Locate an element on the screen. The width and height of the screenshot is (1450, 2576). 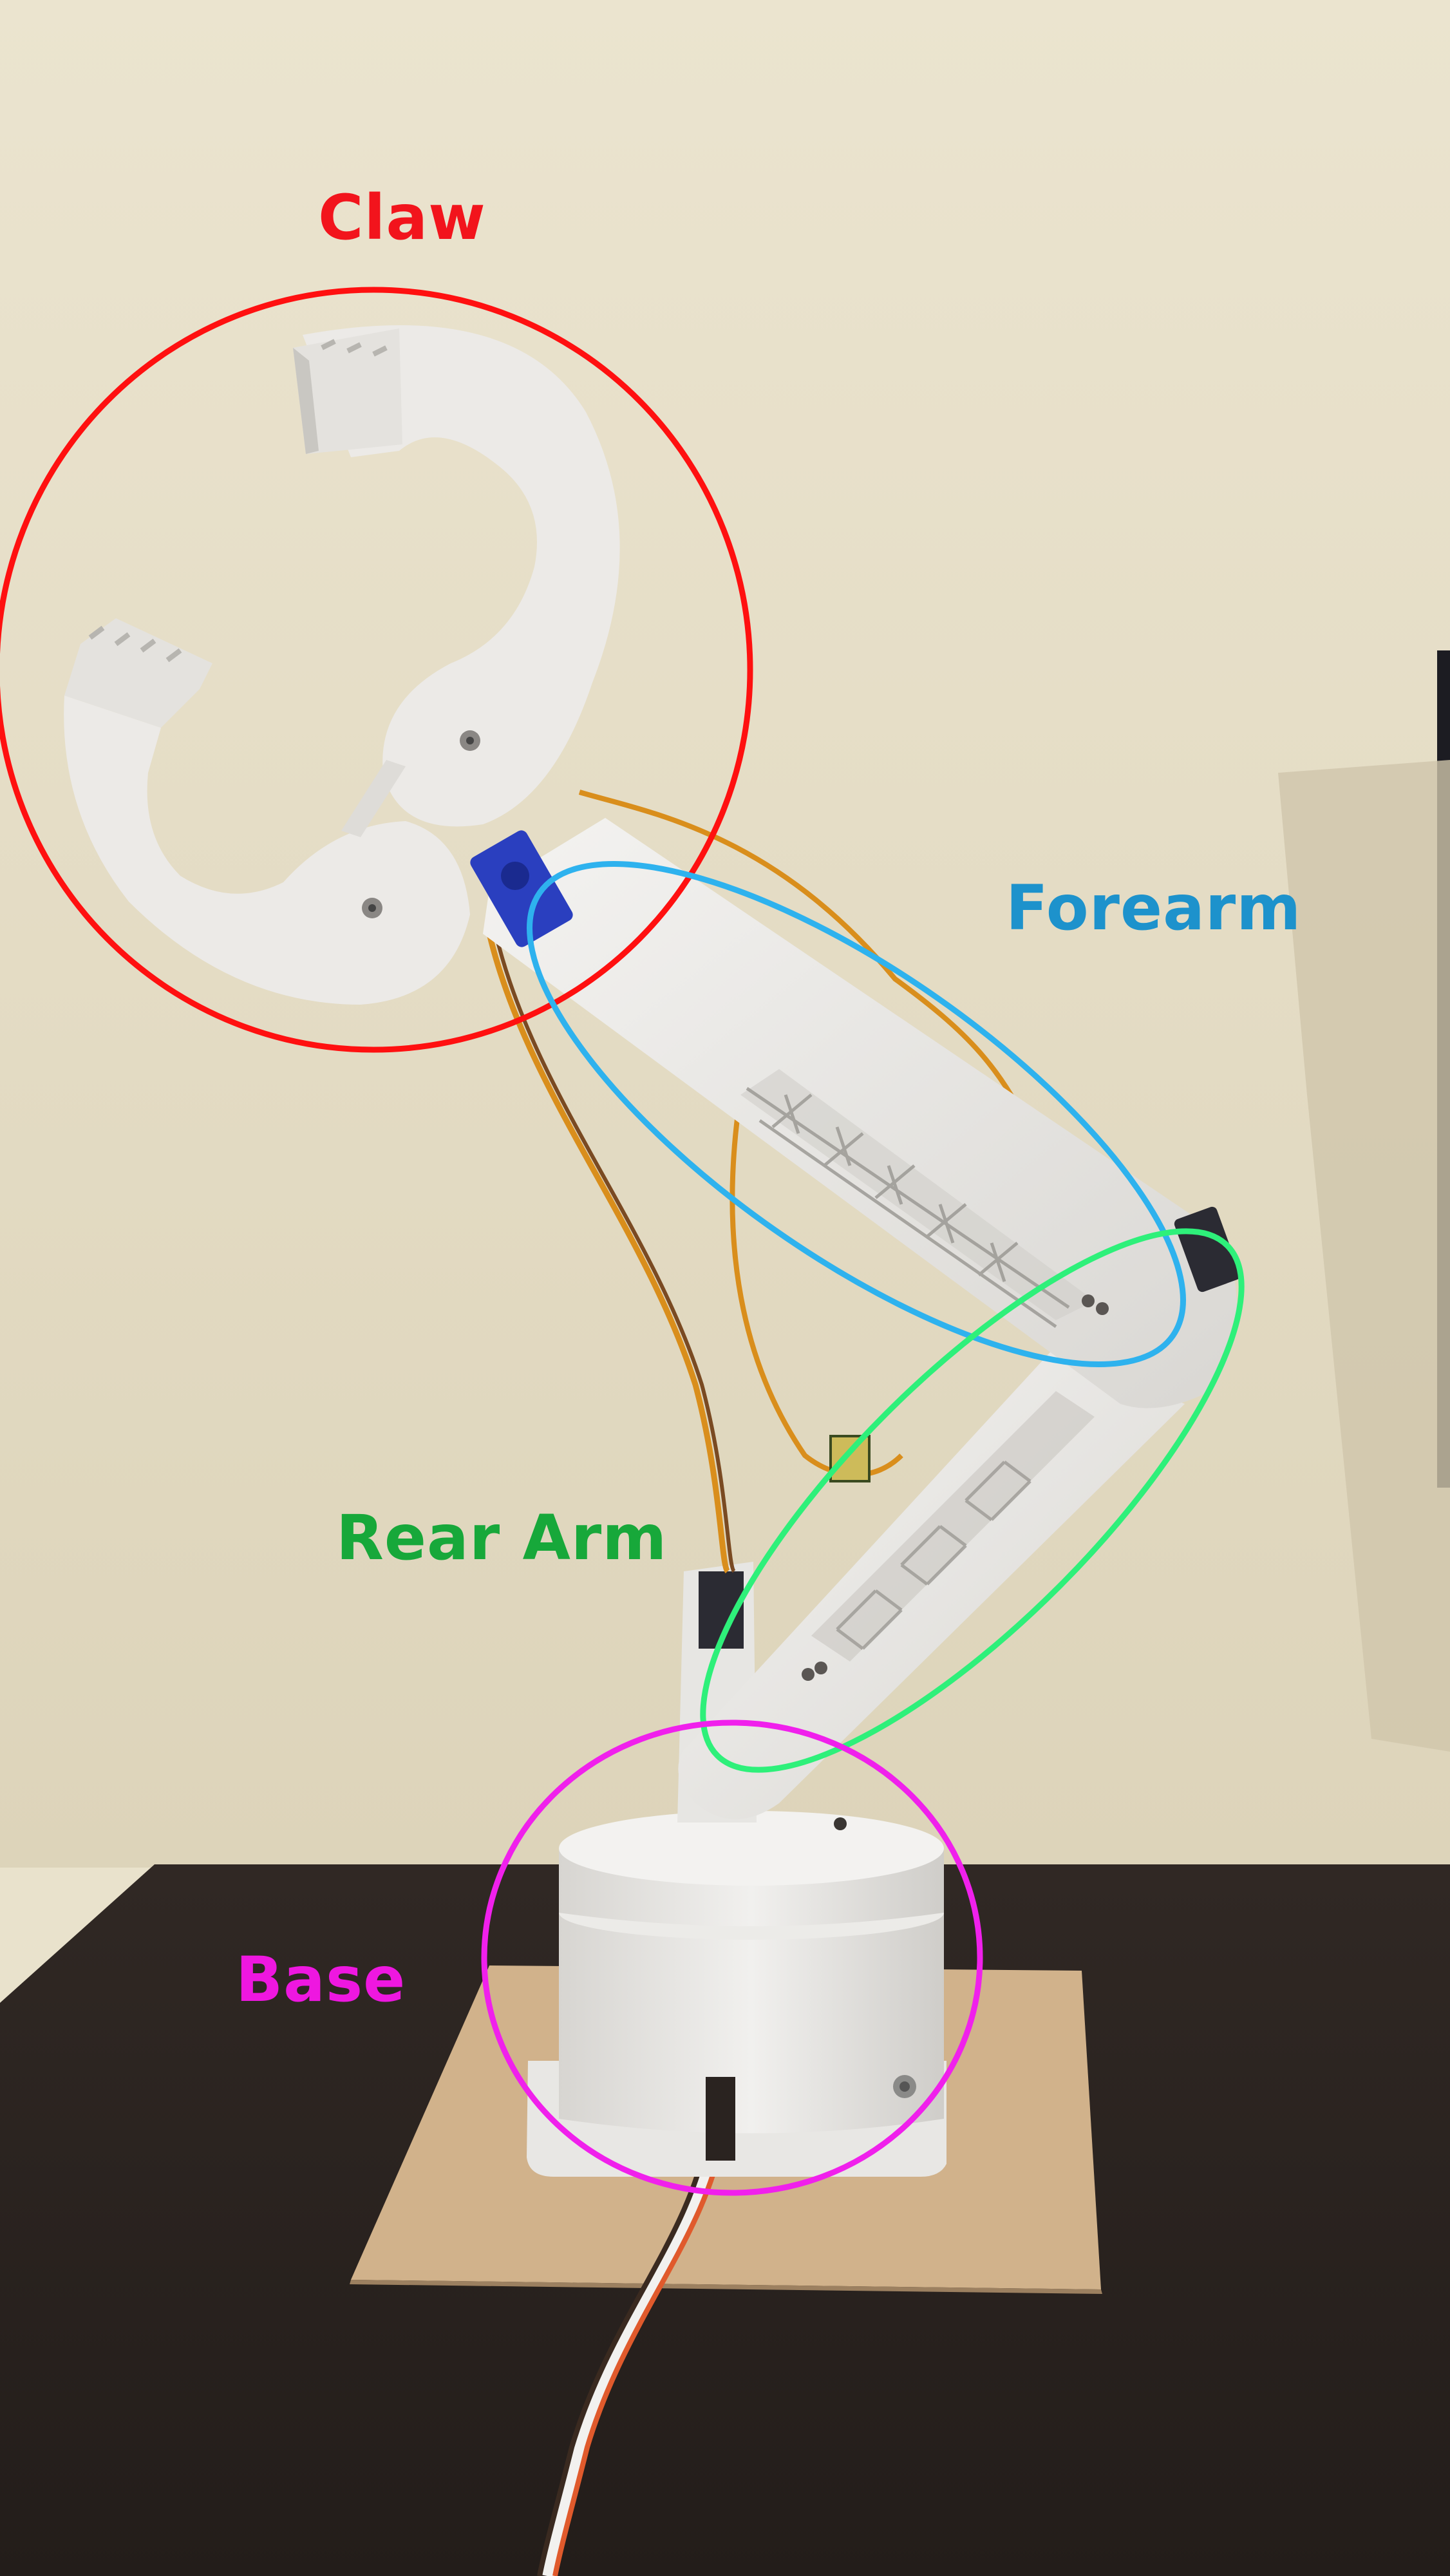
forearm-outline is located at coordinates (856, 1114).